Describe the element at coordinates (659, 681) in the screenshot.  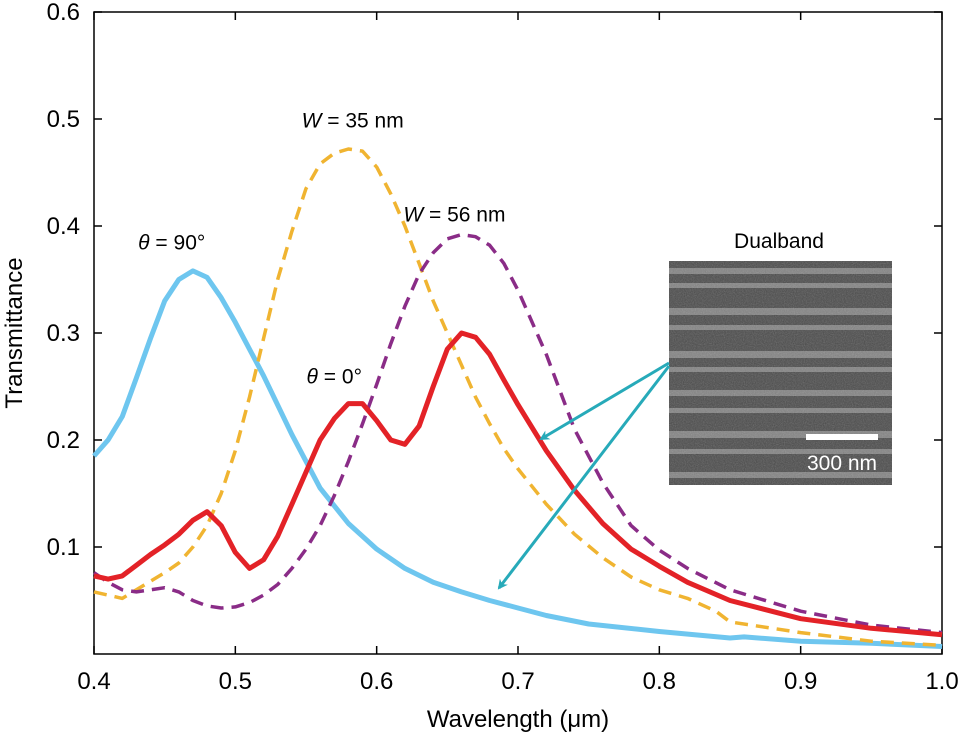
I see `x-tick-label: 0.8` at that location.